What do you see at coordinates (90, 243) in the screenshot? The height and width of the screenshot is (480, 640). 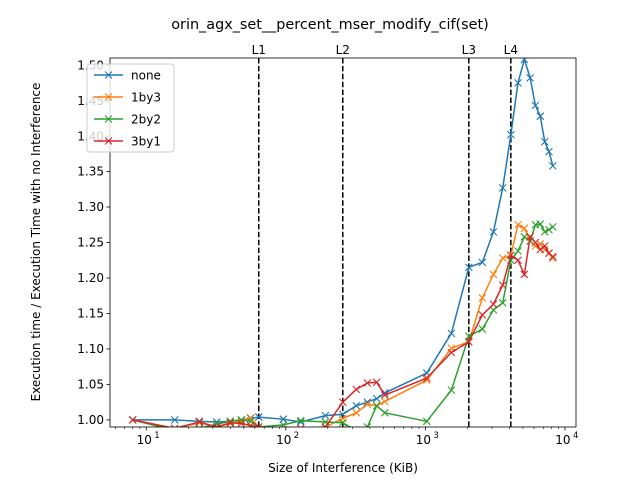 I see `y-tick-label: 1.25` at bounding box center [90, 243].